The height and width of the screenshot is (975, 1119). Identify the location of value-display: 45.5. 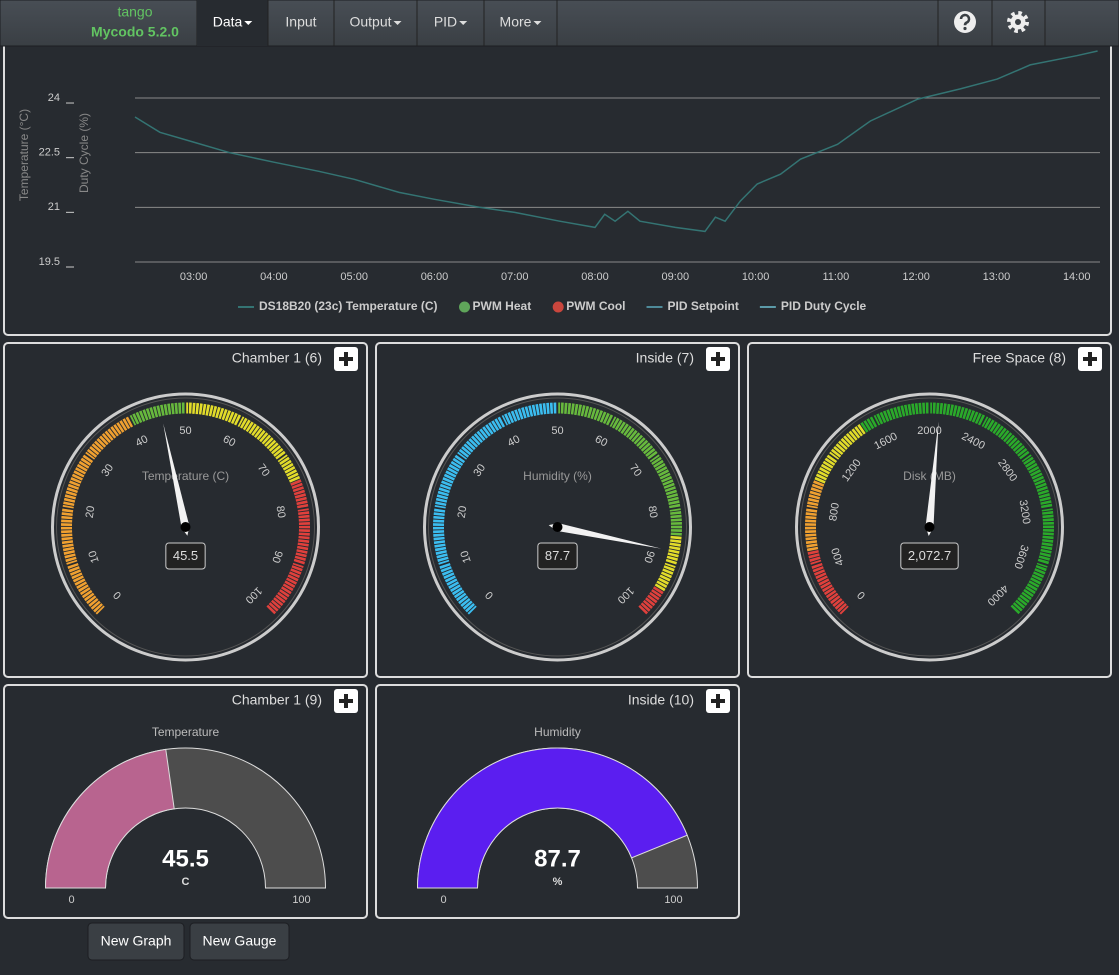
(185, 555).